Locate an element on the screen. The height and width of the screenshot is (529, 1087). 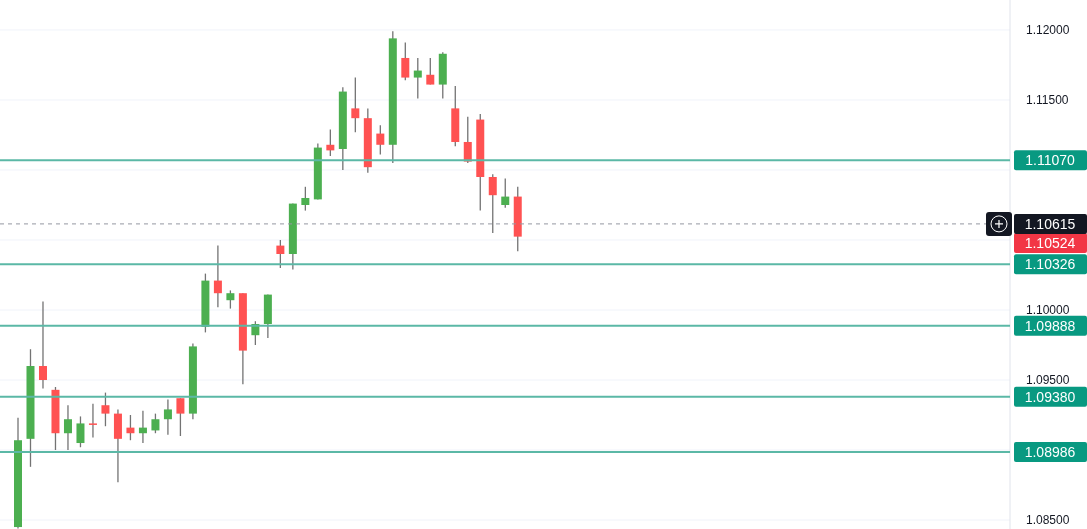
ref-line-label: 1.08986 is located at coordinates (1050, 451).